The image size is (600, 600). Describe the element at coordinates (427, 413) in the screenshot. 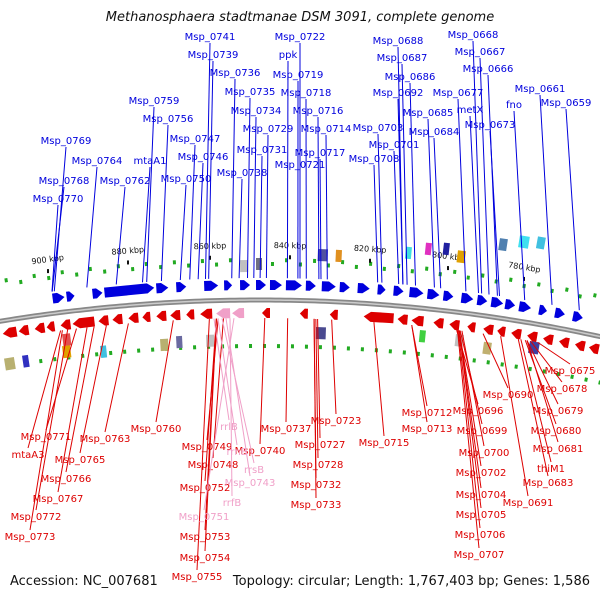

I see `reverse-gene-label: Msp_0712` at that location.